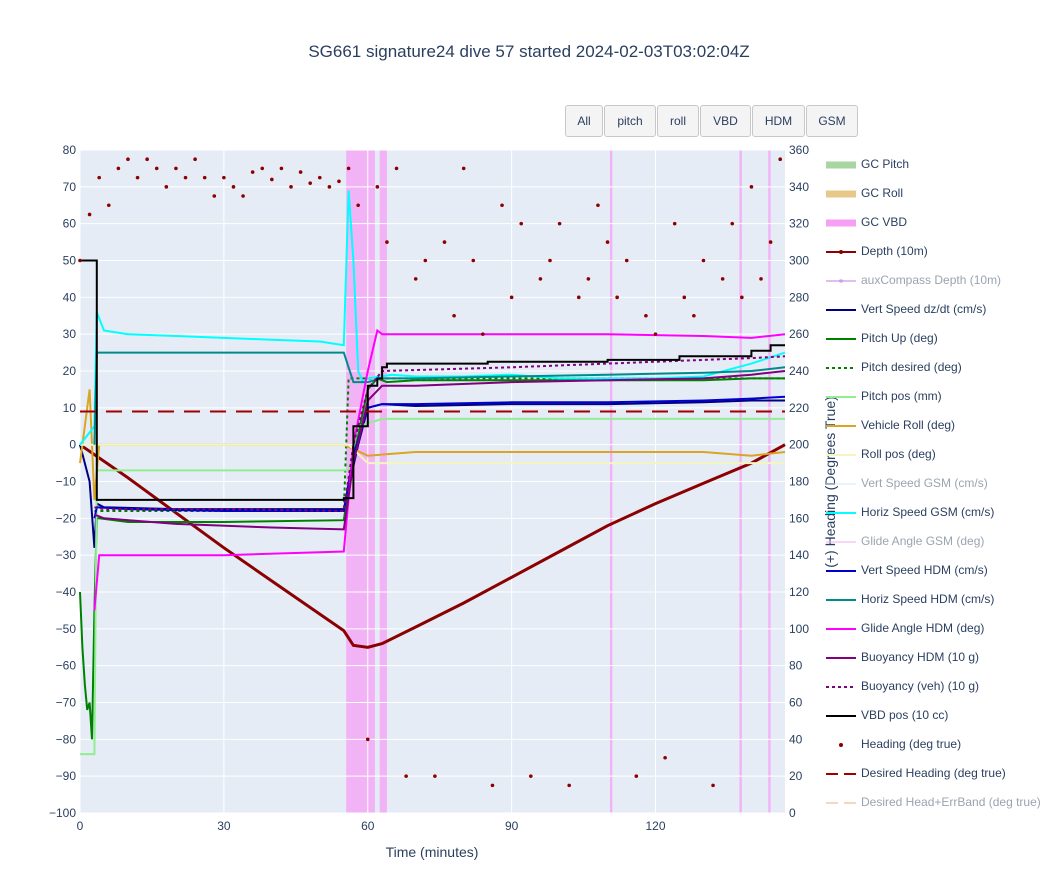 The height and width of the screenshot is (894, 1058). I want to click on series-buoyancy-veh-10-g, so click(440, 434).